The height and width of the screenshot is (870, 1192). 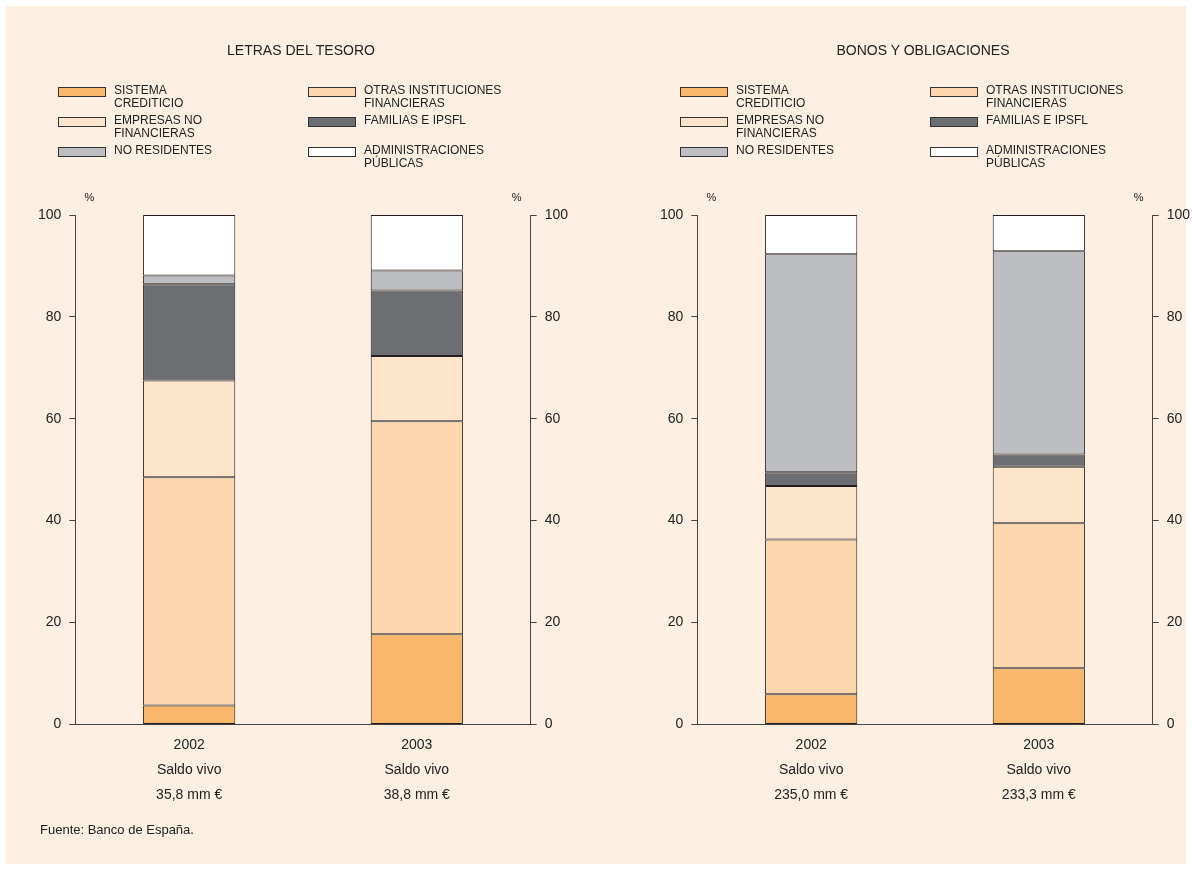 I want to click on x-tick-label: 2003 Saldo vivo 233,3 mm €, so click(x=1038, y=769).